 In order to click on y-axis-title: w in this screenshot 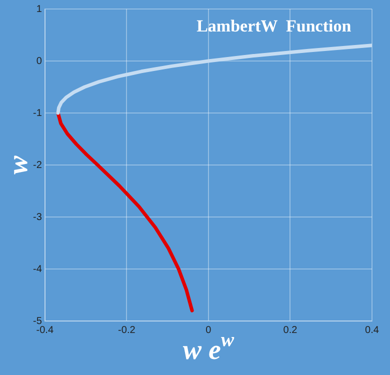, I will do `click(18, 164)`.